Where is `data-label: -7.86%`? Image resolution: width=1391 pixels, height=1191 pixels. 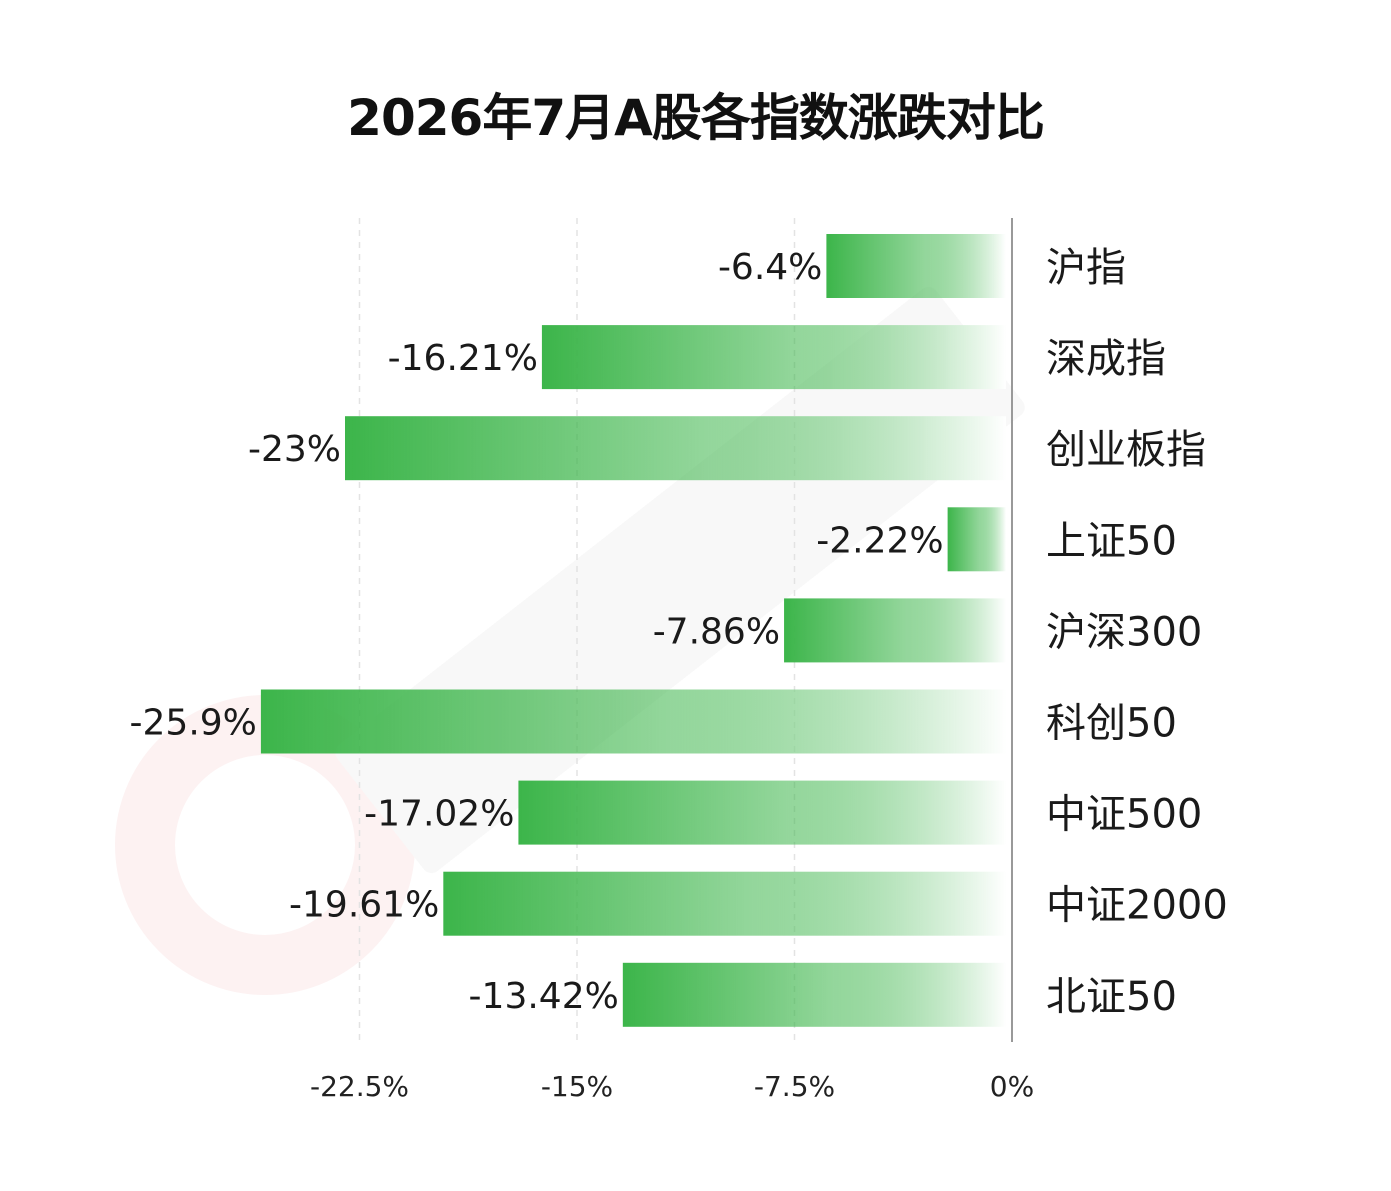
data-label: -7.86% is located at coordinates (716, 631).